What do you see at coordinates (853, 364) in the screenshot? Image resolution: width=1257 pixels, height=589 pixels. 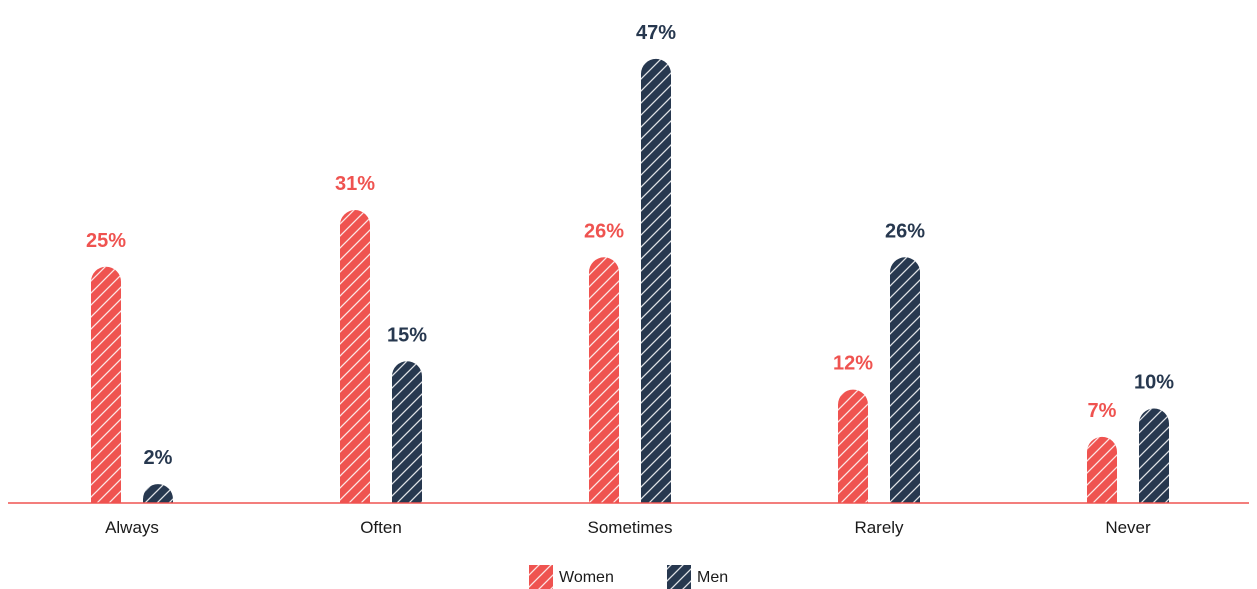 I see `value-label-women-rarely: 12%` at bounding box center [853, 364].